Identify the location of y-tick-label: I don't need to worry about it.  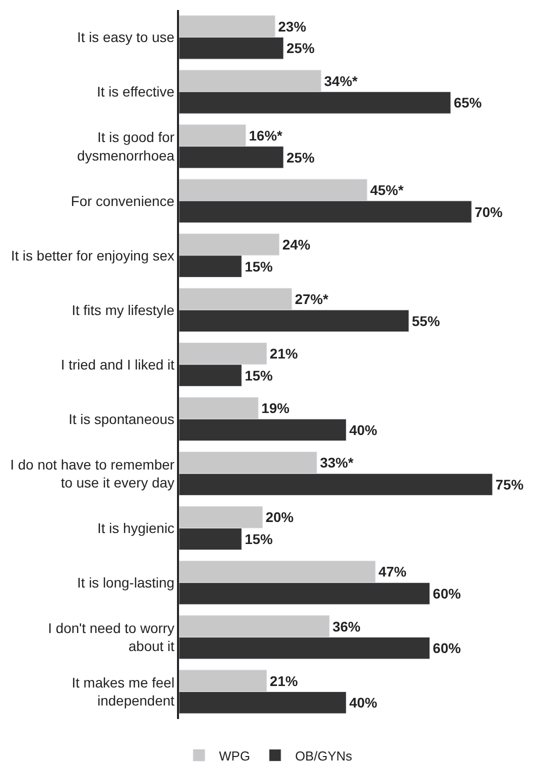
(111, 637).